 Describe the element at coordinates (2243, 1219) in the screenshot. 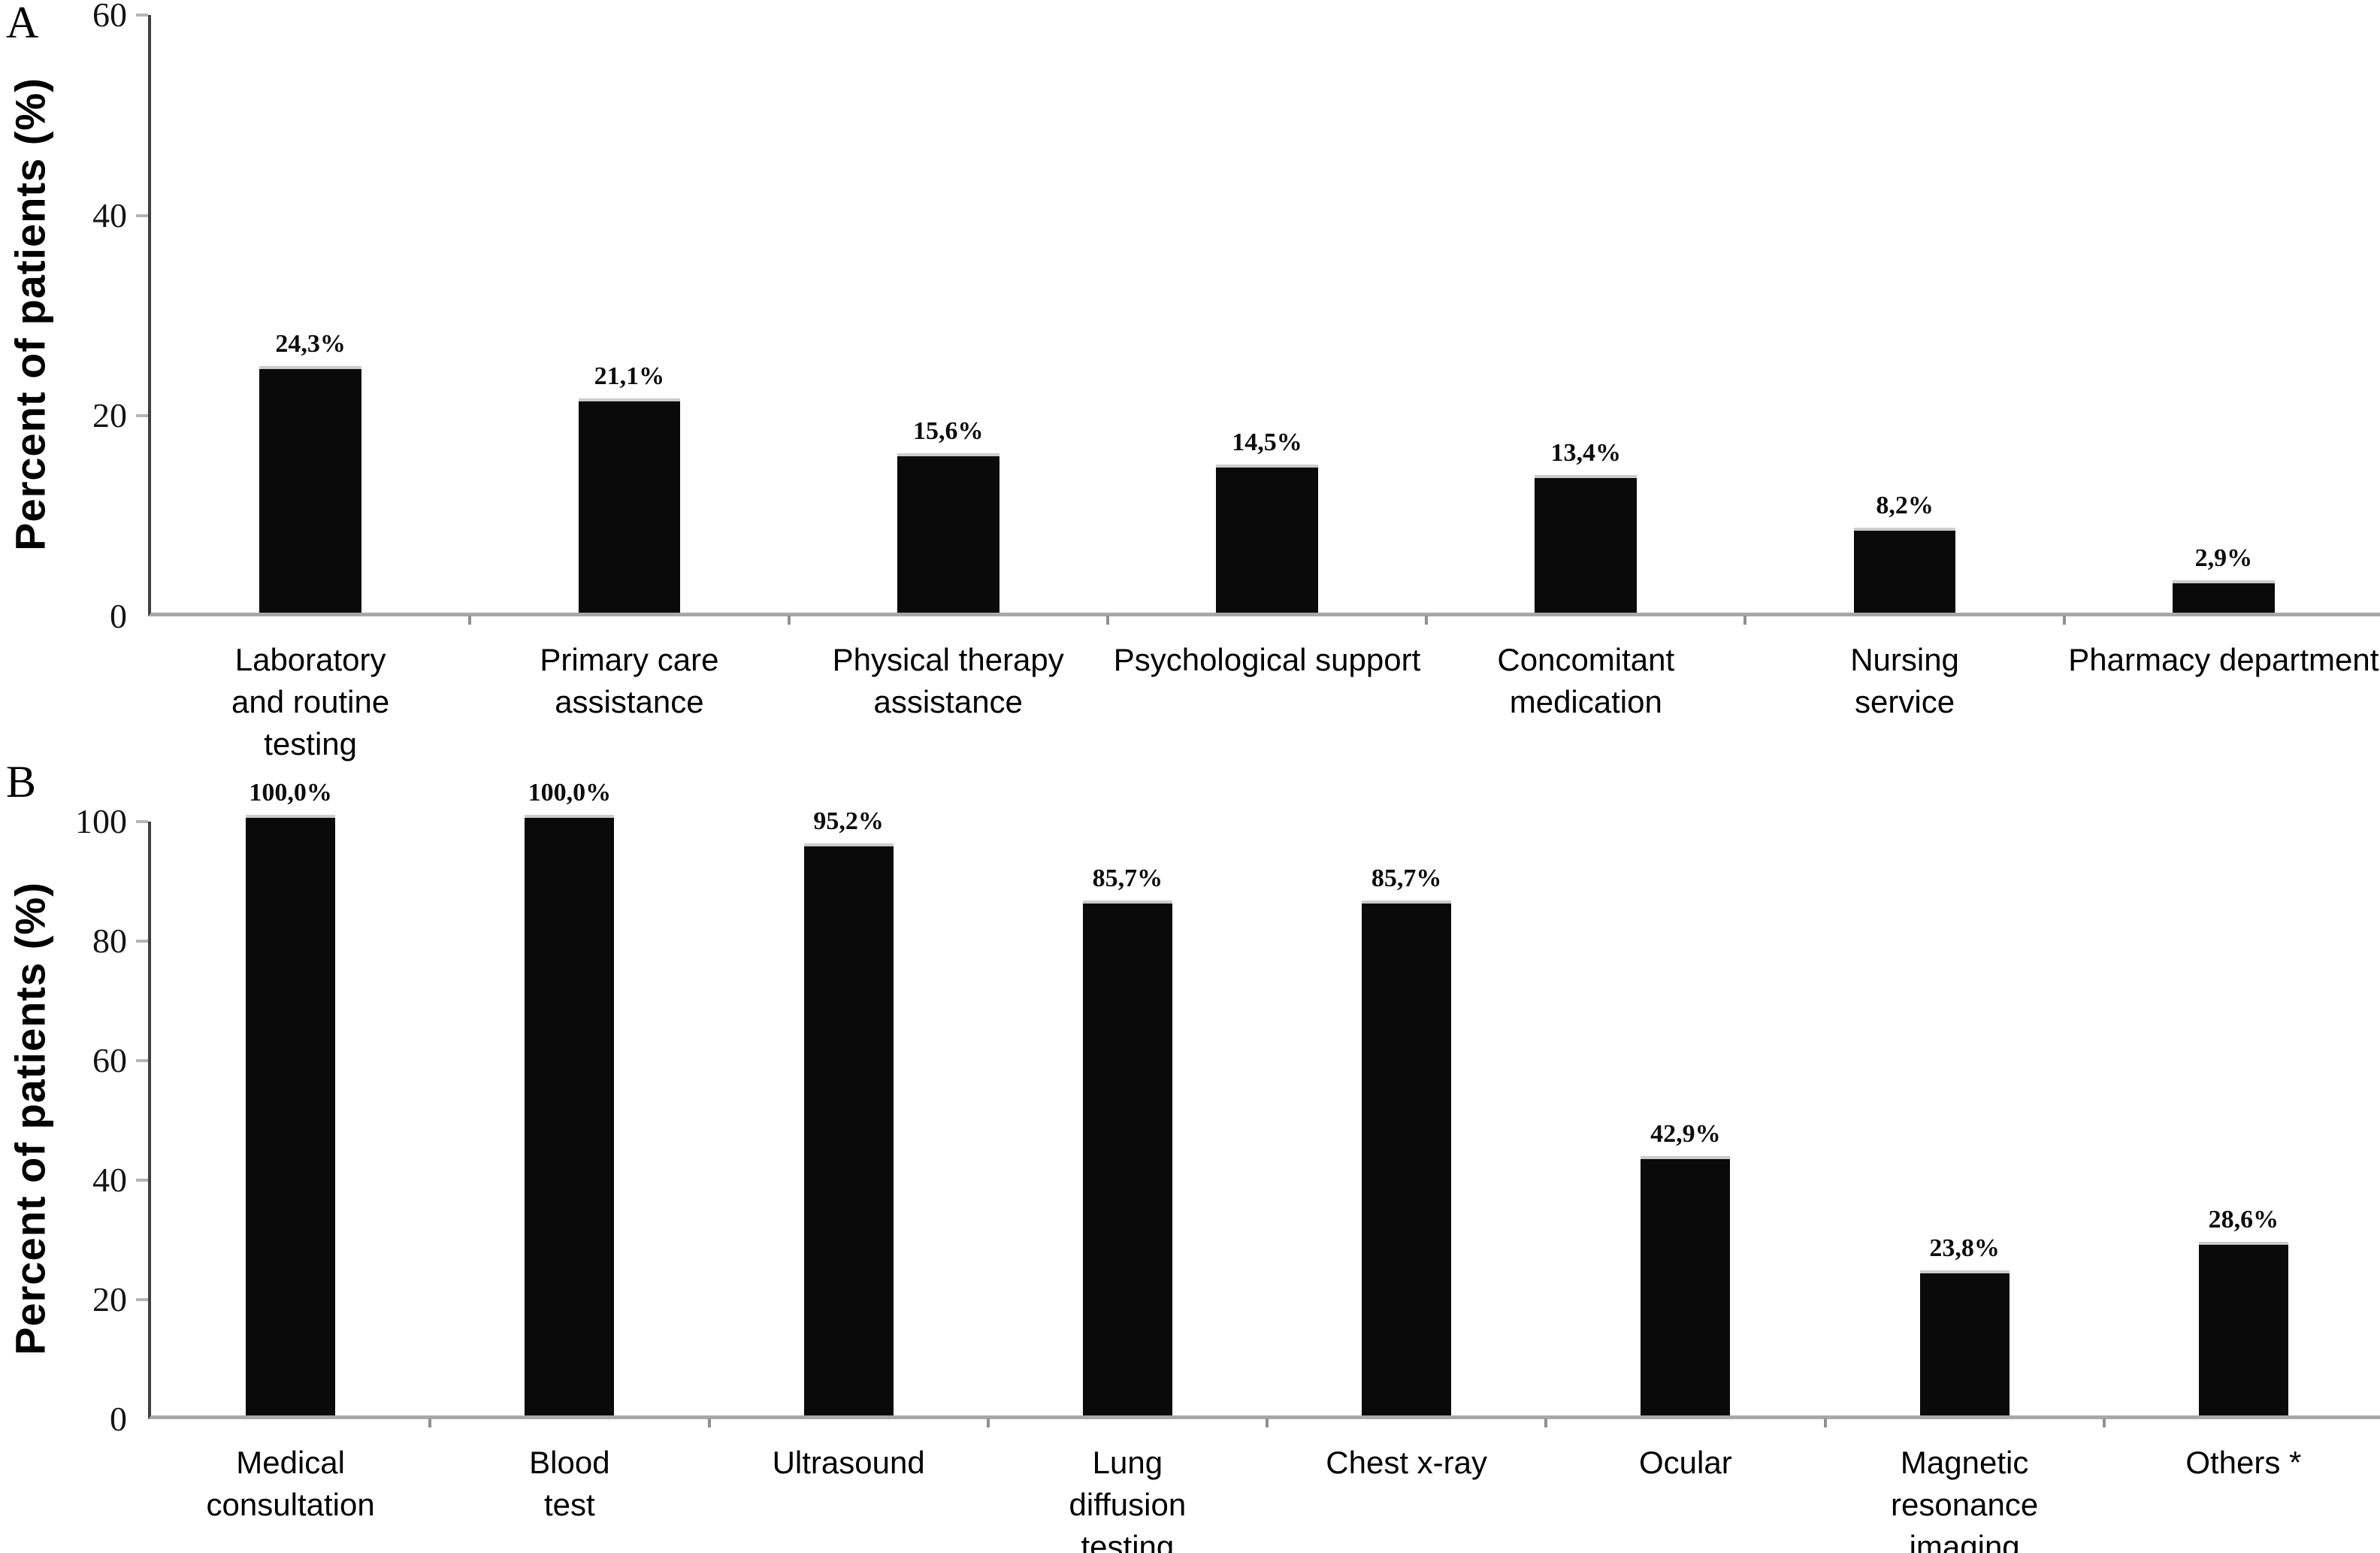

I see `bar-value-label: 28,6%` at that location.